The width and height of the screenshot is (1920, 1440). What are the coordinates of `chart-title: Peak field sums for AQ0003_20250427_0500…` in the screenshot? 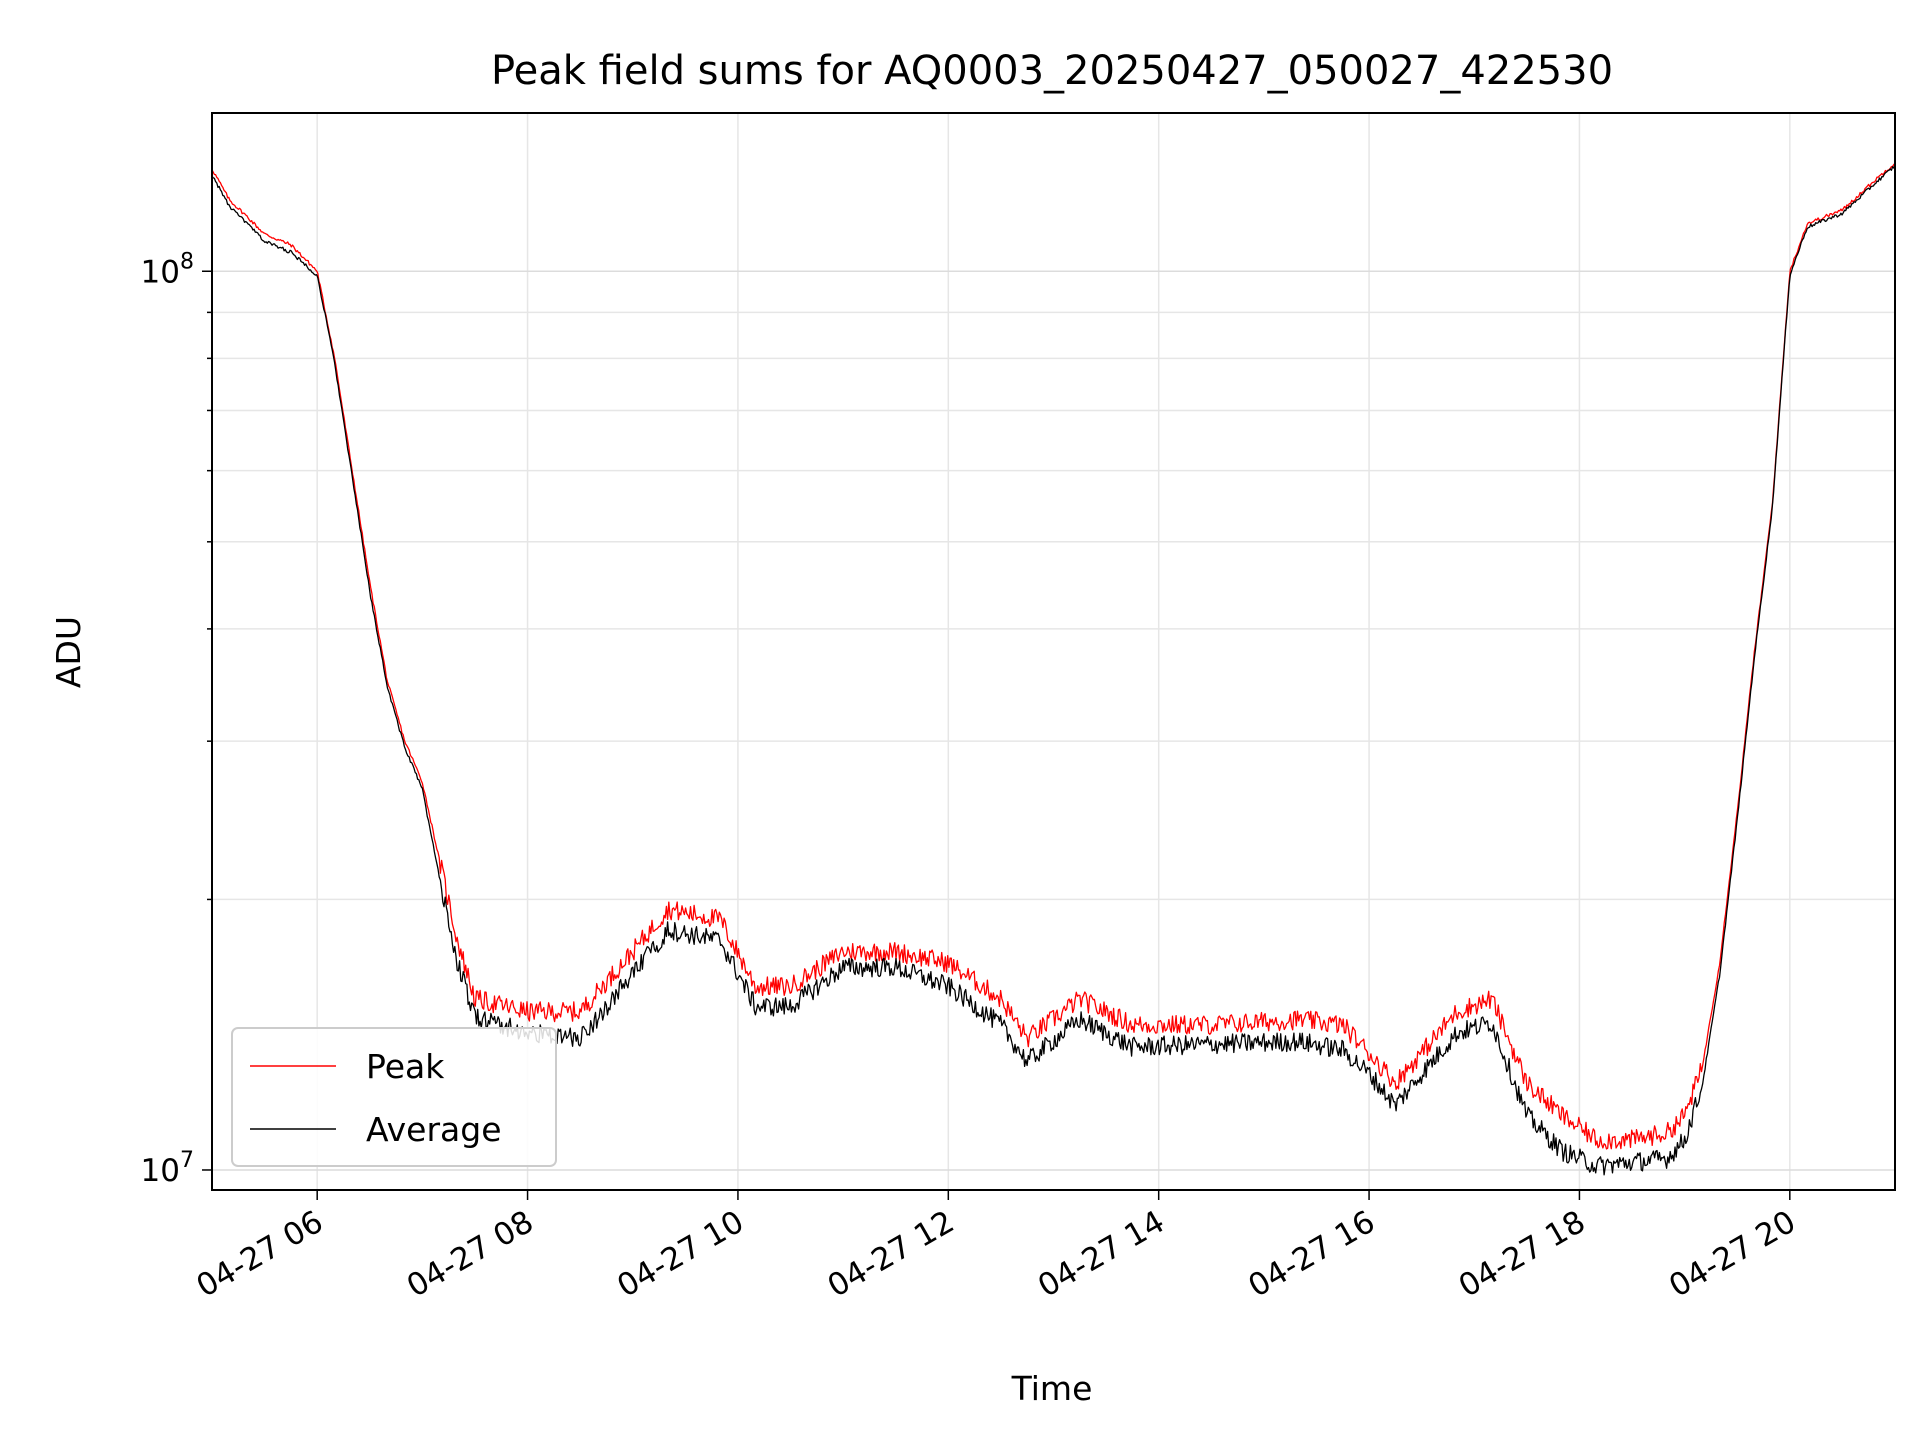 It's located at (1052, 71).